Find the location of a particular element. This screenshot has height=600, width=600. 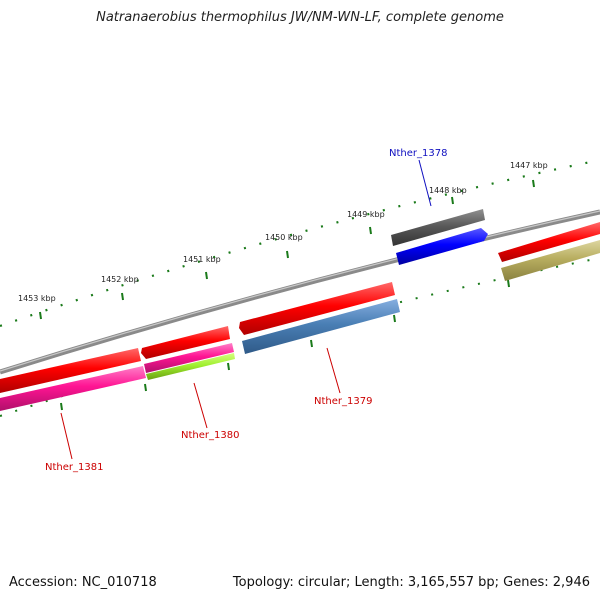

gene-red-right is located at coordinates (549, 242).